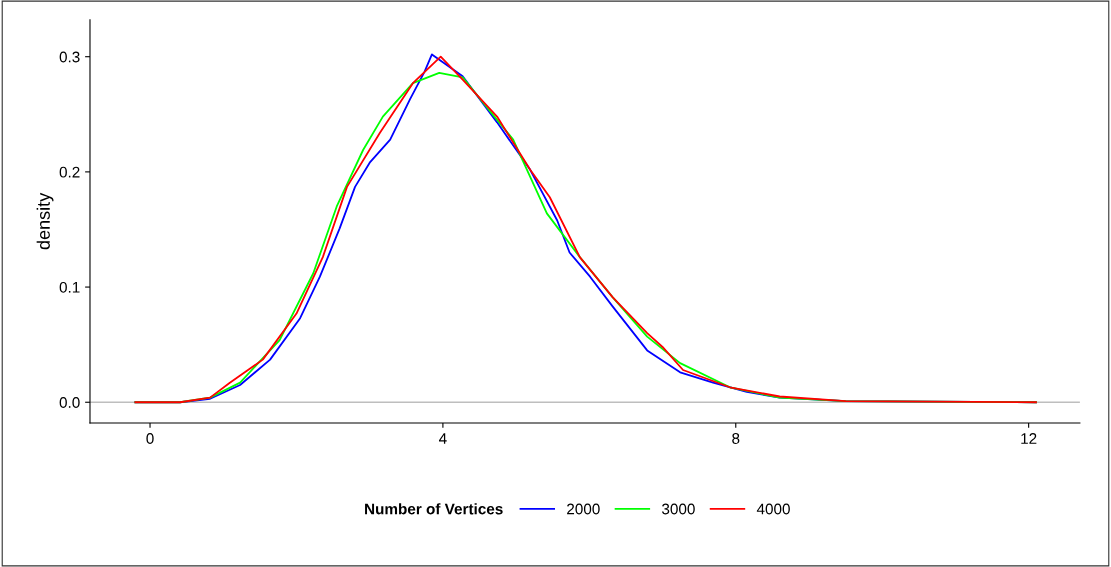 The image size is (1111, 567). I want to click on y-axis-title: density, so click(45, 221).